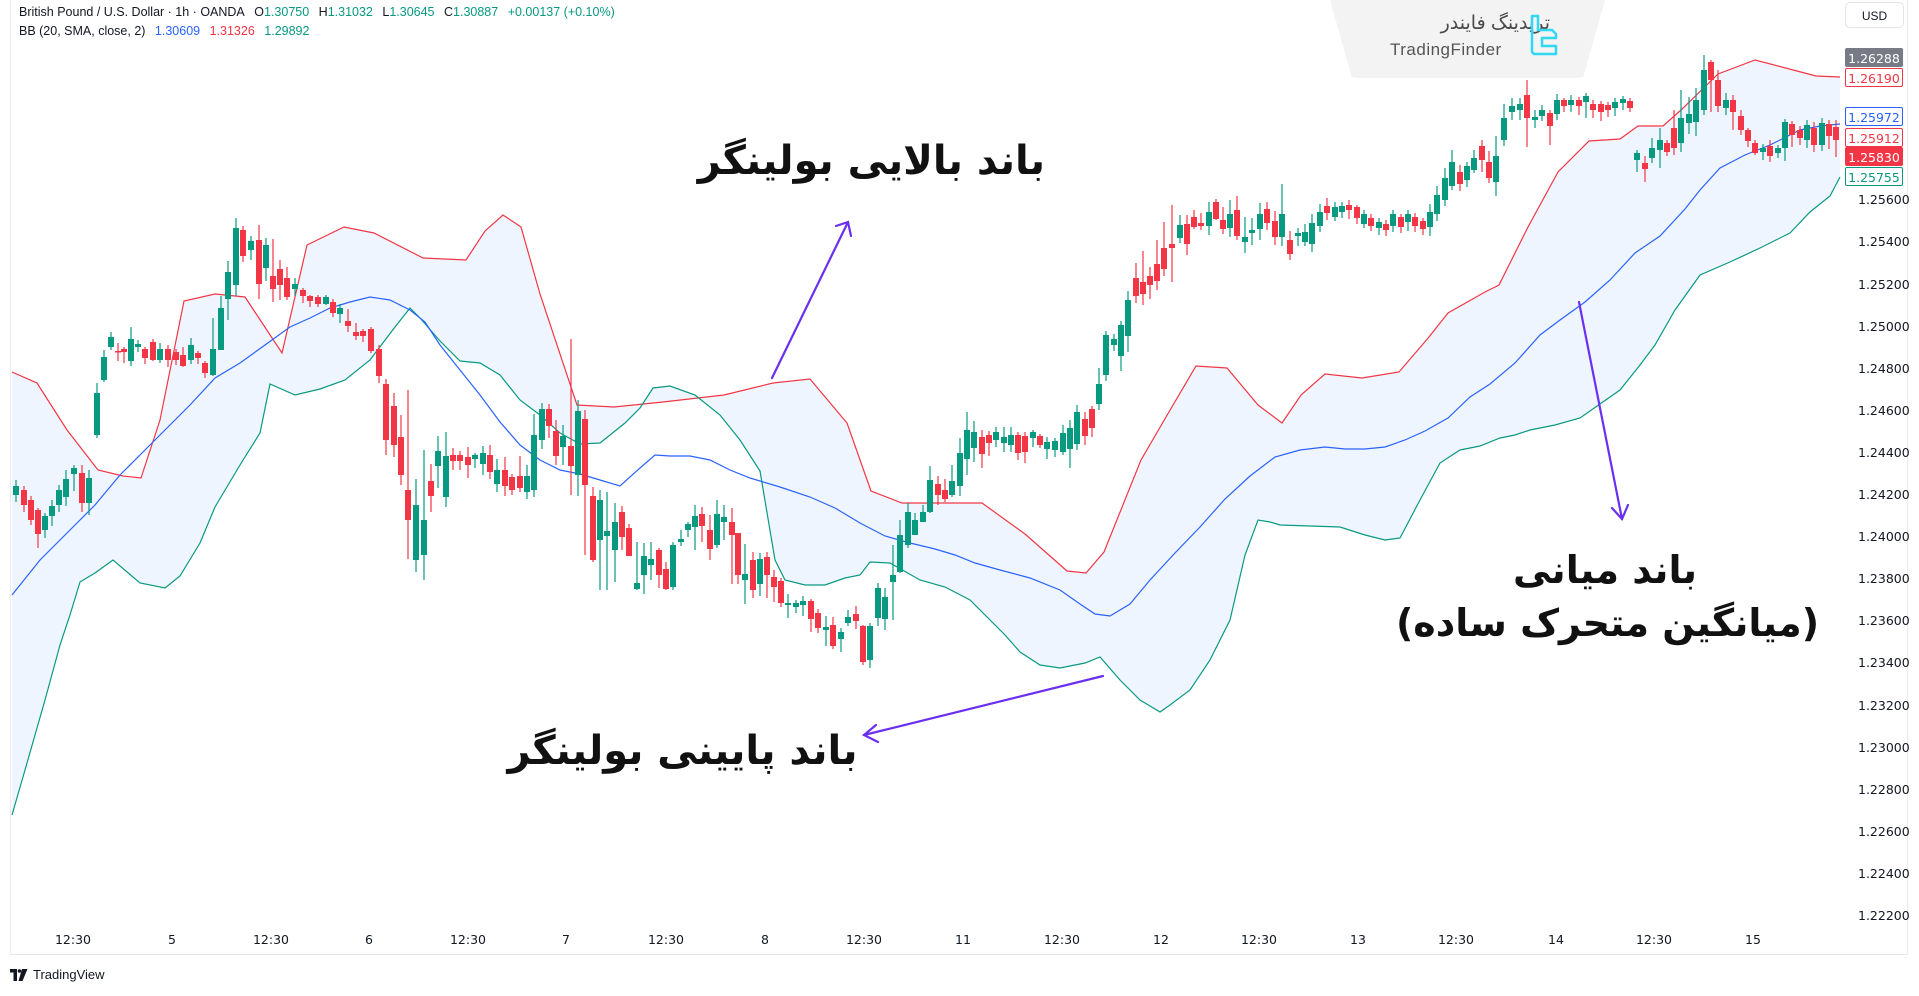 This screenshot has height=996, width=1919. Describe the element at coordinates (1884, 284) in the screenshot. I see `price-tick-label: 1.25200` at that location.